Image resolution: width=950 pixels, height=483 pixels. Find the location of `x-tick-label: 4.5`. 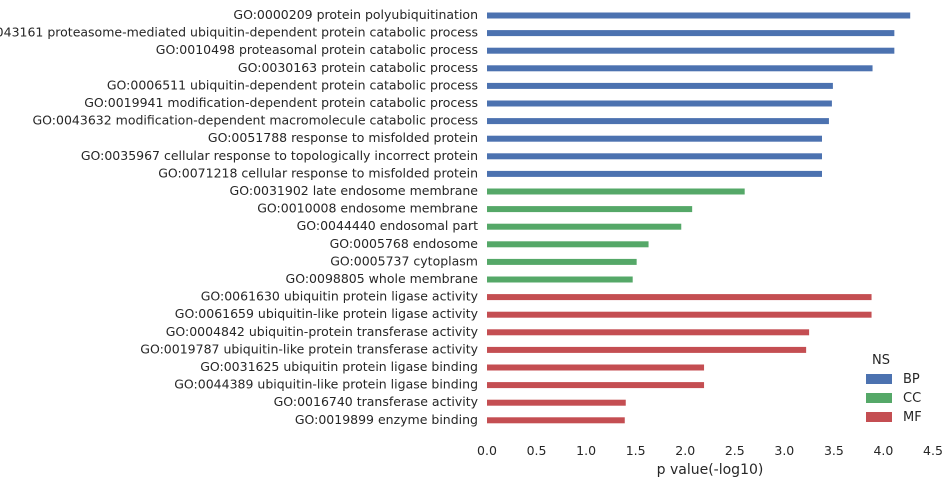

x-tick-label: 4.5 is located at coordinates (933, 450).